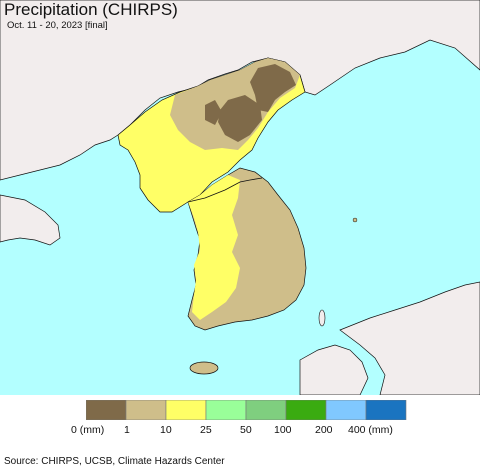 The width and height of the screenshot is (480, 470). What do you see at coordinates (283, 430) in the screenshot?
I see `legend-tick: 100` at bounding box center [283, 430].